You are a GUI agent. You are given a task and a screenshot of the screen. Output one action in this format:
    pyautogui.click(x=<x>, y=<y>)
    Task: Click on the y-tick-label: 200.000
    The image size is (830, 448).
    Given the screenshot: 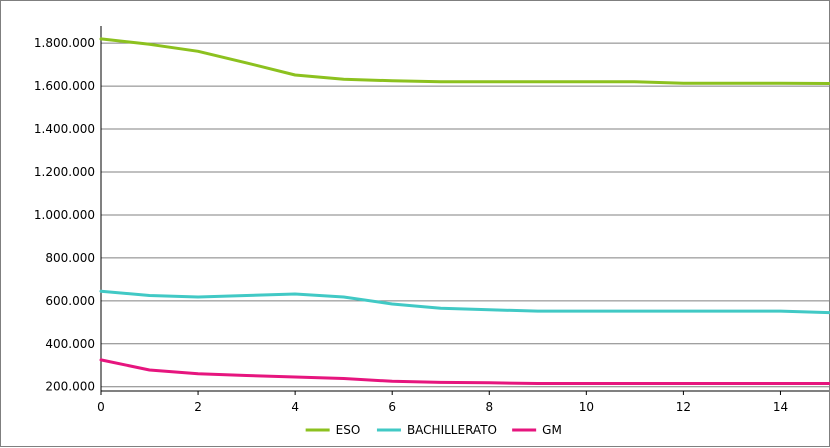 What is the action you would take?
    pyautogui.click(x=70, y=387)
    